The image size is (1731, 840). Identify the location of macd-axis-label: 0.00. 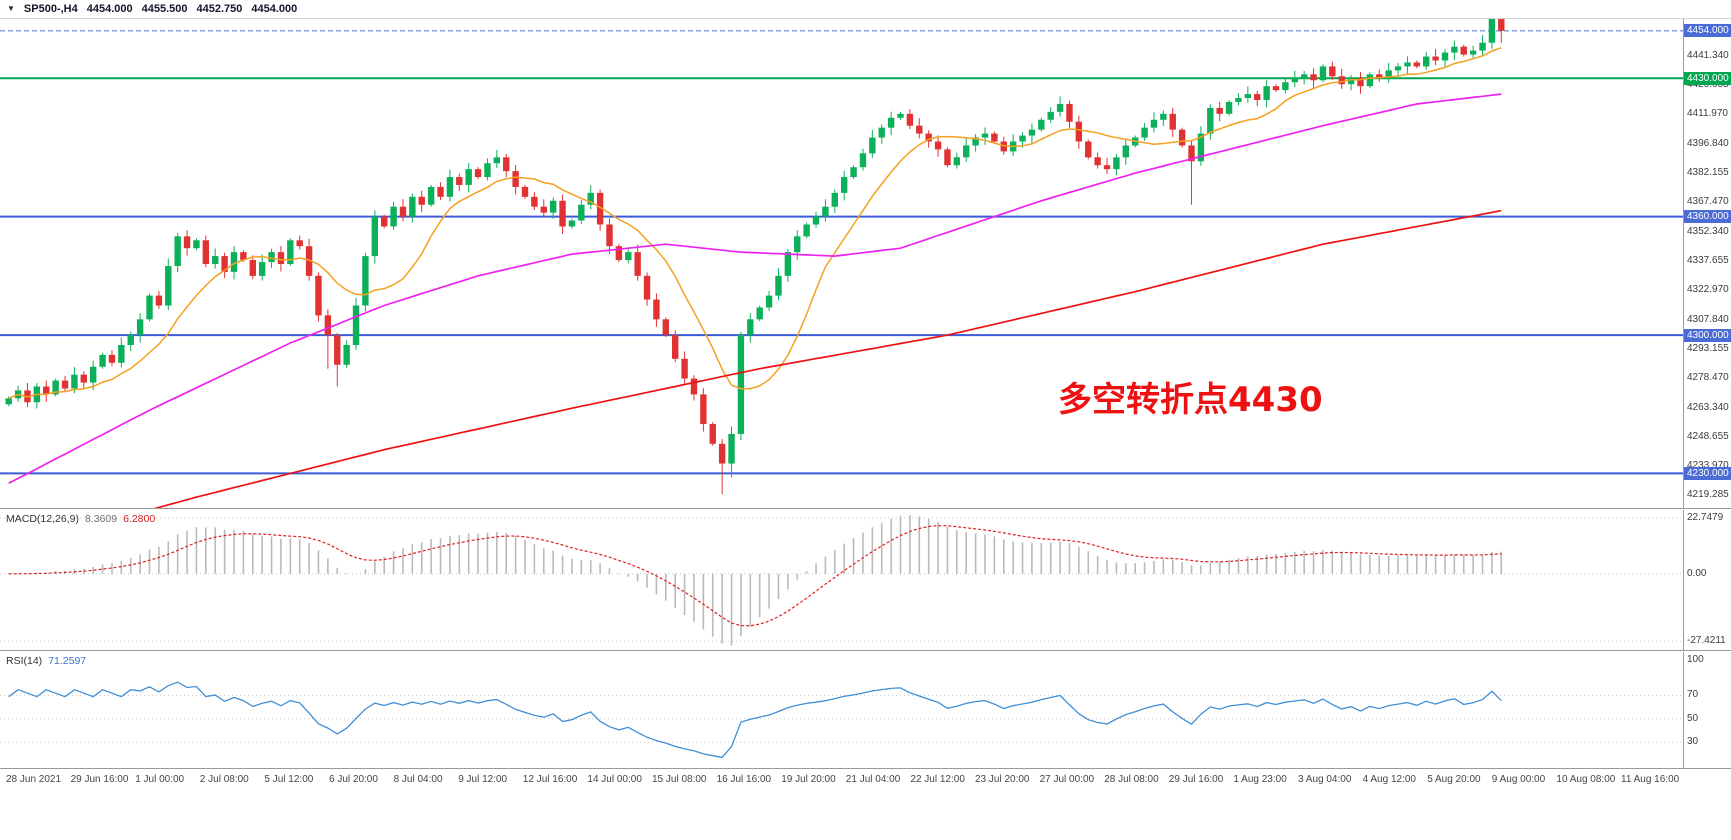
(1697, 573).